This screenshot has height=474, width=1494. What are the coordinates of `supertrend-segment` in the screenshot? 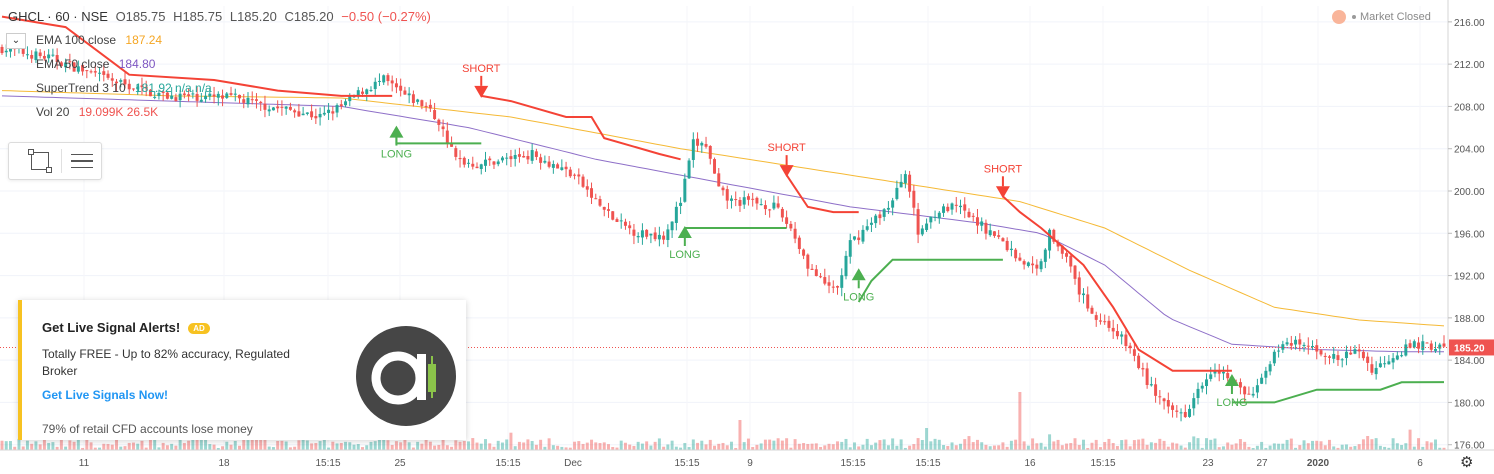 It's located at (197, 56).